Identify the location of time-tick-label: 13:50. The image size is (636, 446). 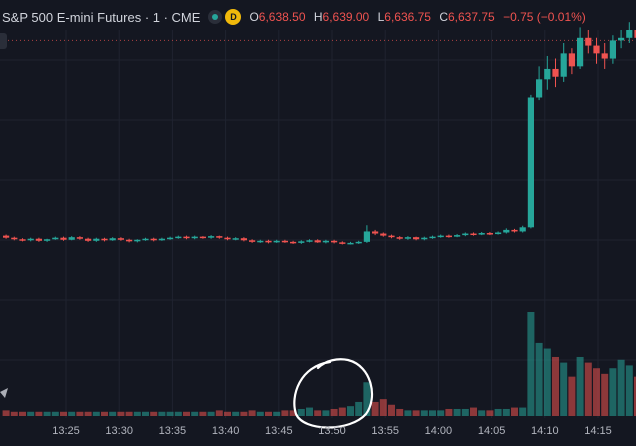
(332, 431).